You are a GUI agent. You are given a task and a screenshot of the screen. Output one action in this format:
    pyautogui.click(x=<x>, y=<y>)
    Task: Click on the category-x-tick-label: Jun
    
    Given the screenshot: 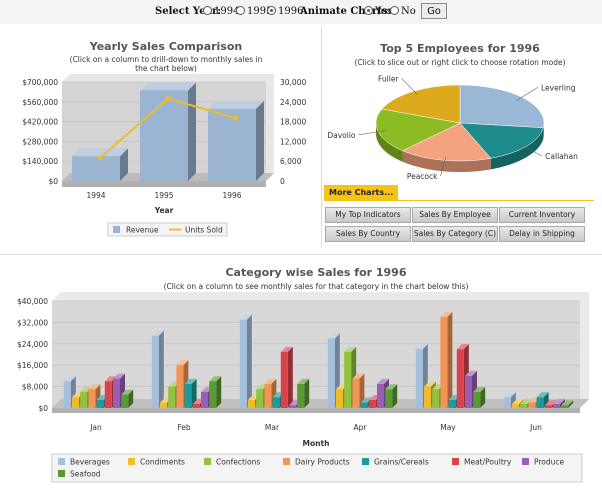 What is the action you would take?
    pyautogui.click(x=535, y=427)
    